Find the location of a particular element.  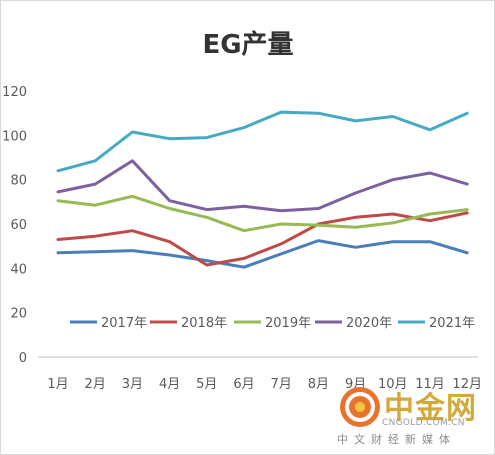

watermark-domain: CNGOLD.COM.CN is located at coordinates (423, 423).